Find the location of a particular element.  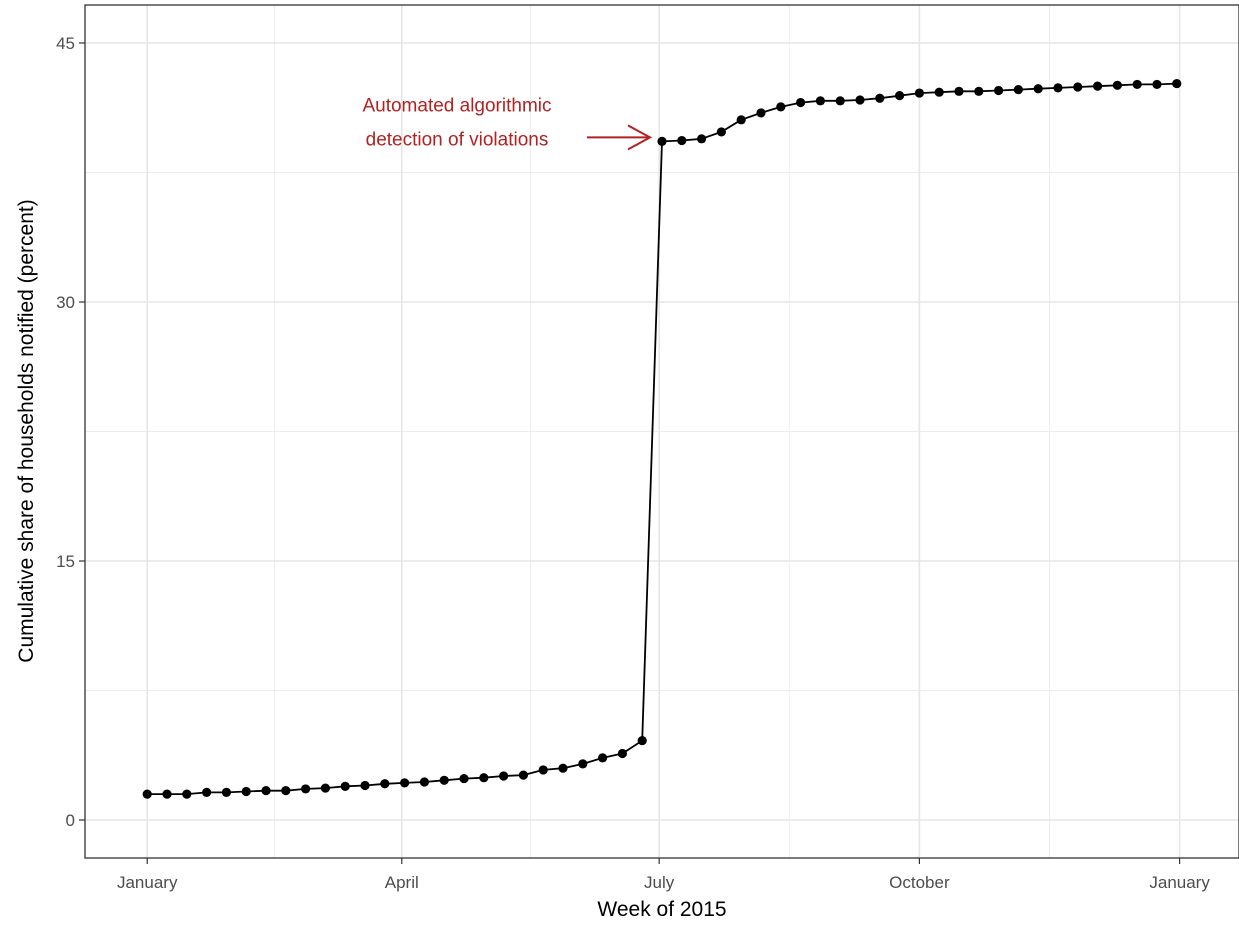

annotation-line-1: Automated algorithmic is located at coordinates (456, 105).